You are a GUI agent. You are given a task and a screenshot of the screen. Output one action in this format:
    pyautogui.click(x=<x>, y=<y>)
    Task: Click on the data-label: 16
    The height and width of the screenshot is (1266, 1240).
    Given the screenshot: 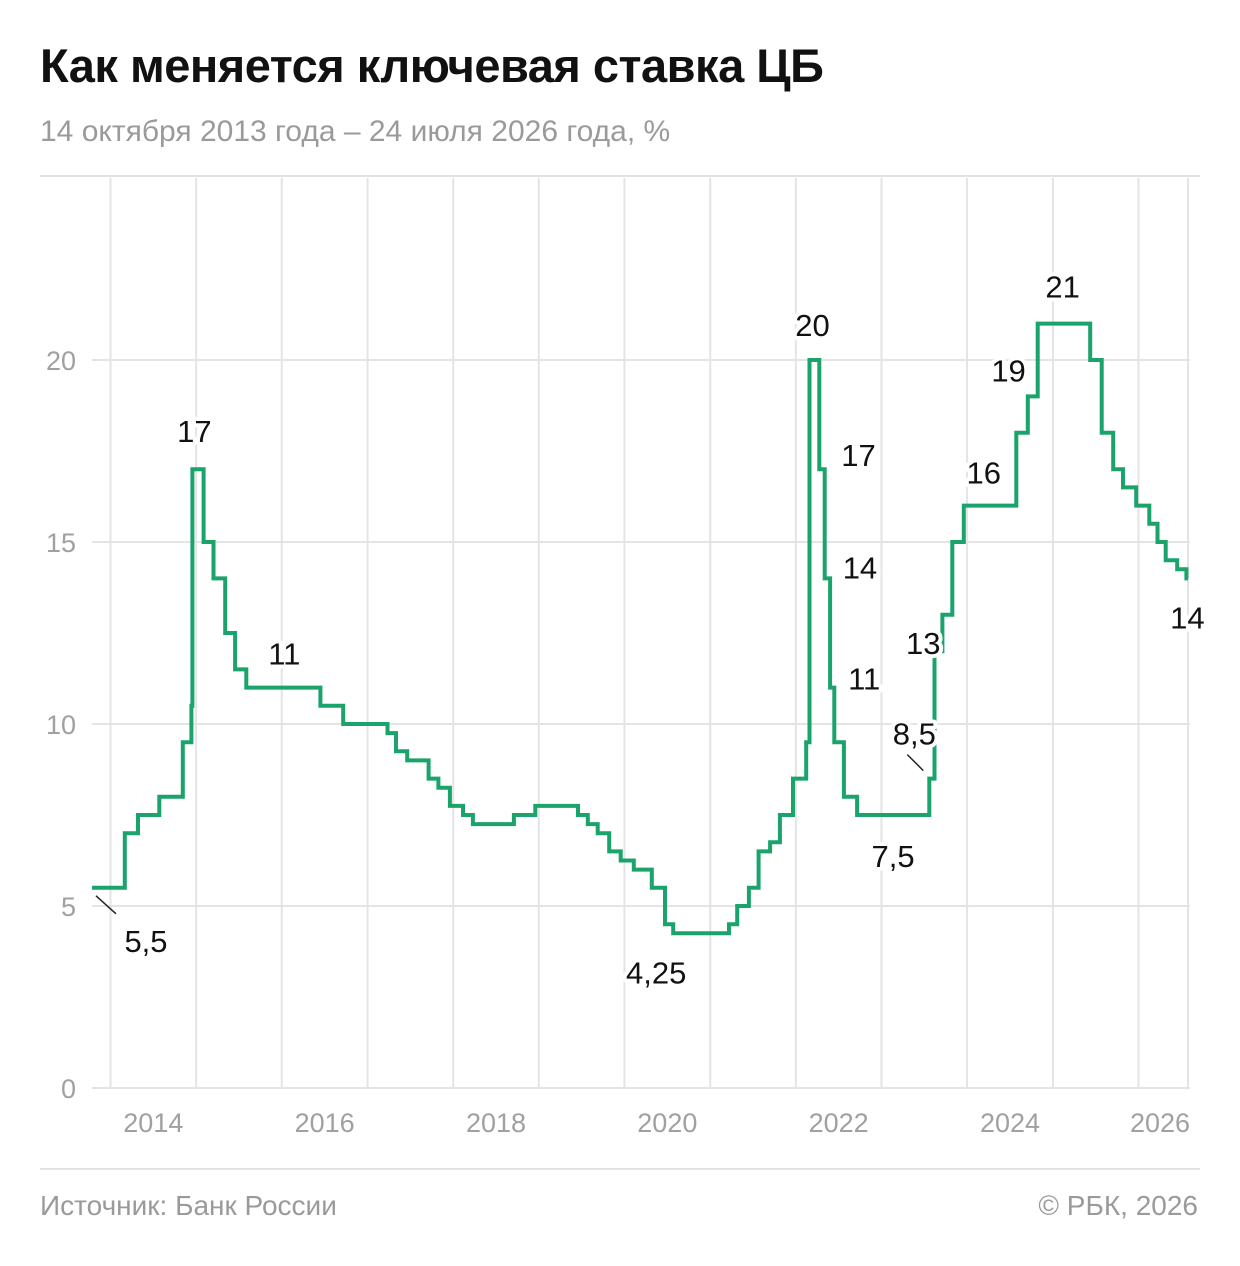 What is the action you would take?
    pyautogui.click(x=984, y=473)
    